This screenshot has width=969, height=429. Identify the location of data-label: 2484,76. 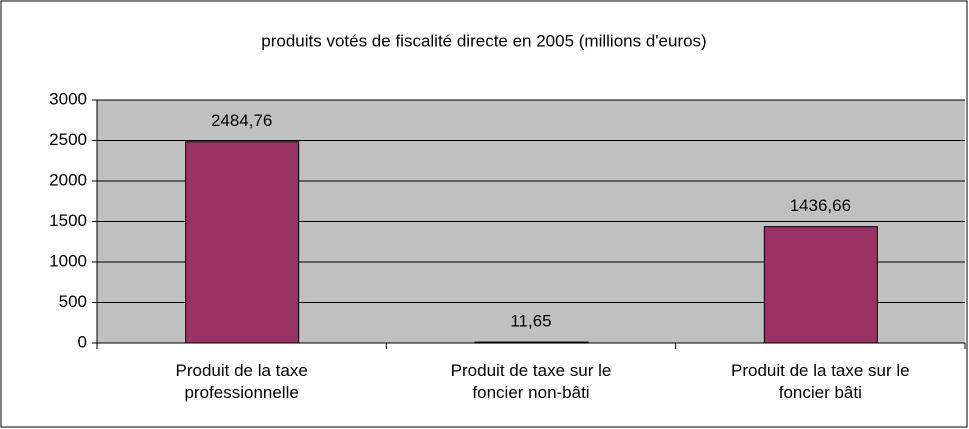
(241, 120).